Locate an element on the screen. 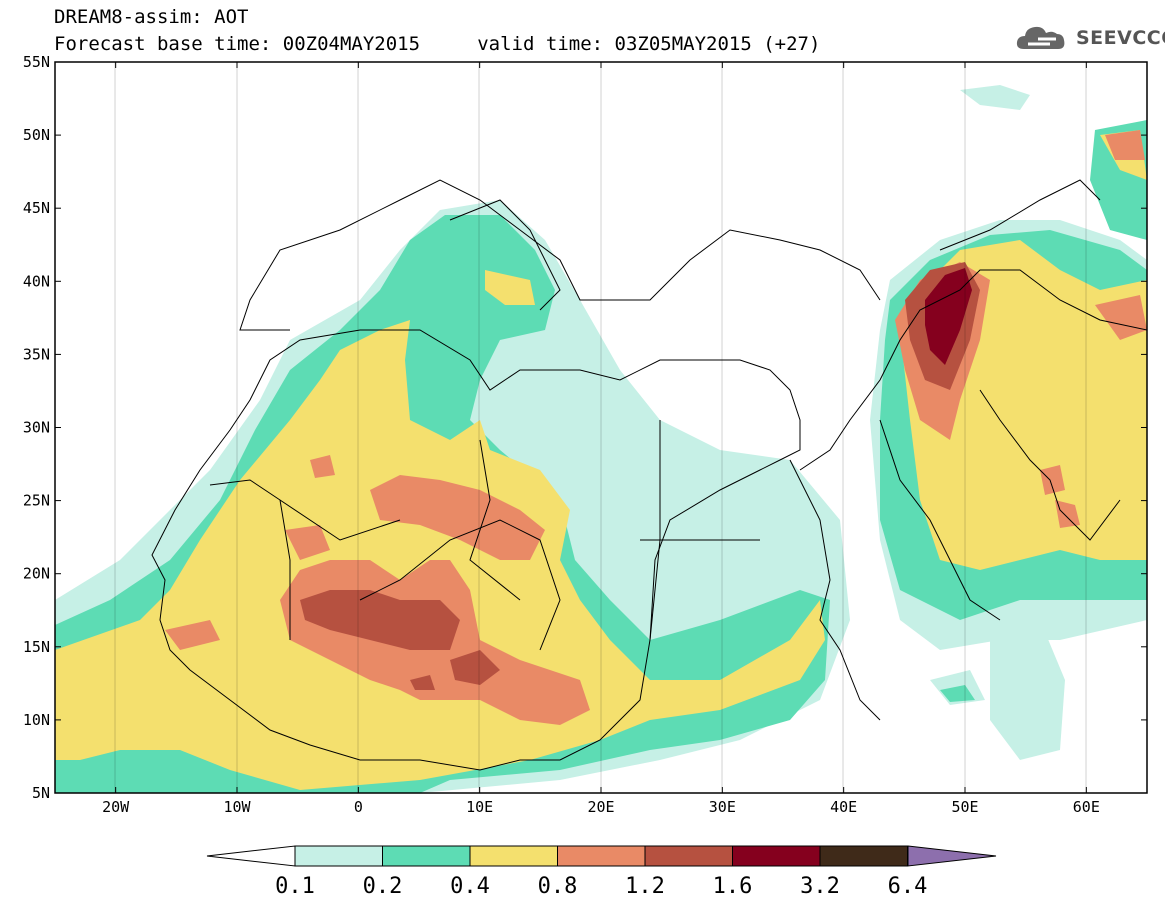 The width and height of the screenshot is (1165, 905). longitude-labels: 20W 10W 0 10E 20E 30E 40E 50E 60E is located at coordinates (601, 807).